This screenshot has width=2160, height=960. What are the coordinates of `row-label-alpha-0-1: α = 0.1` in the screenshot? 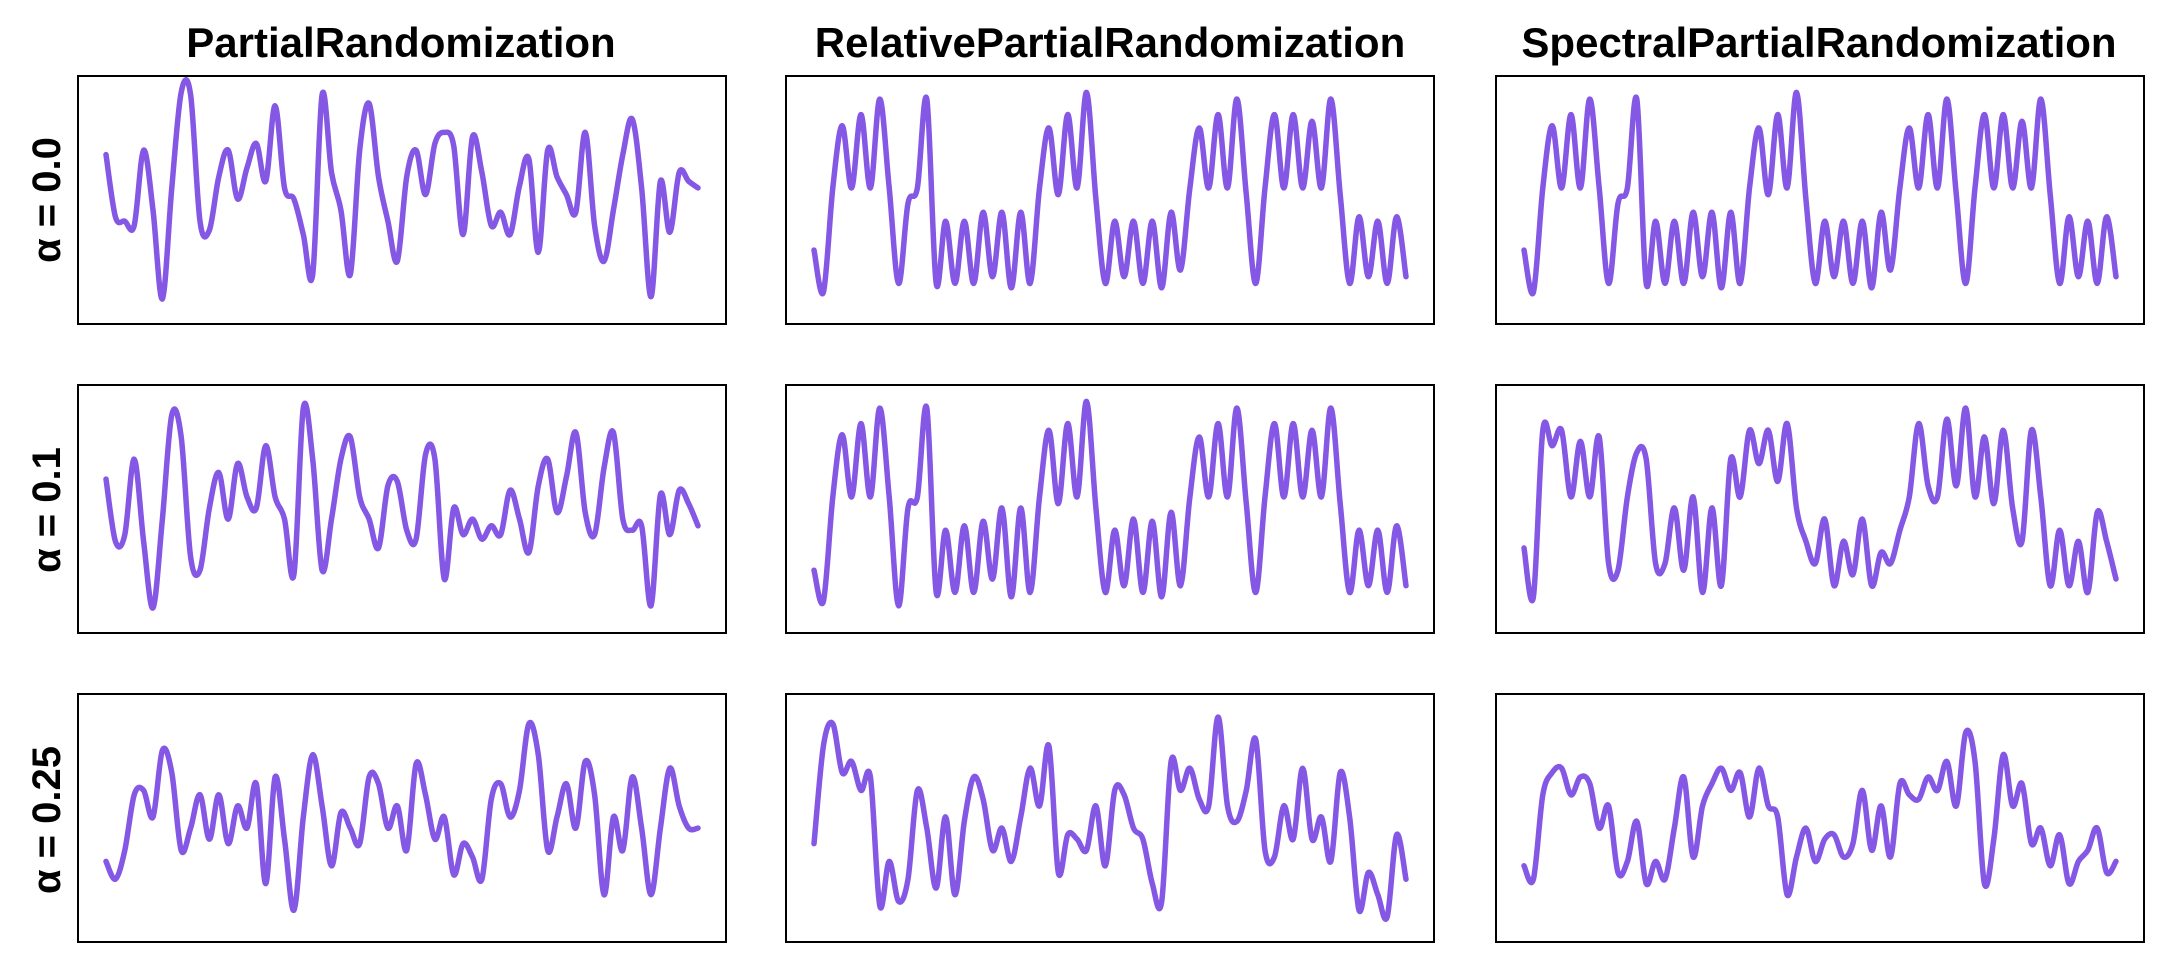 It's located at (47, 510).